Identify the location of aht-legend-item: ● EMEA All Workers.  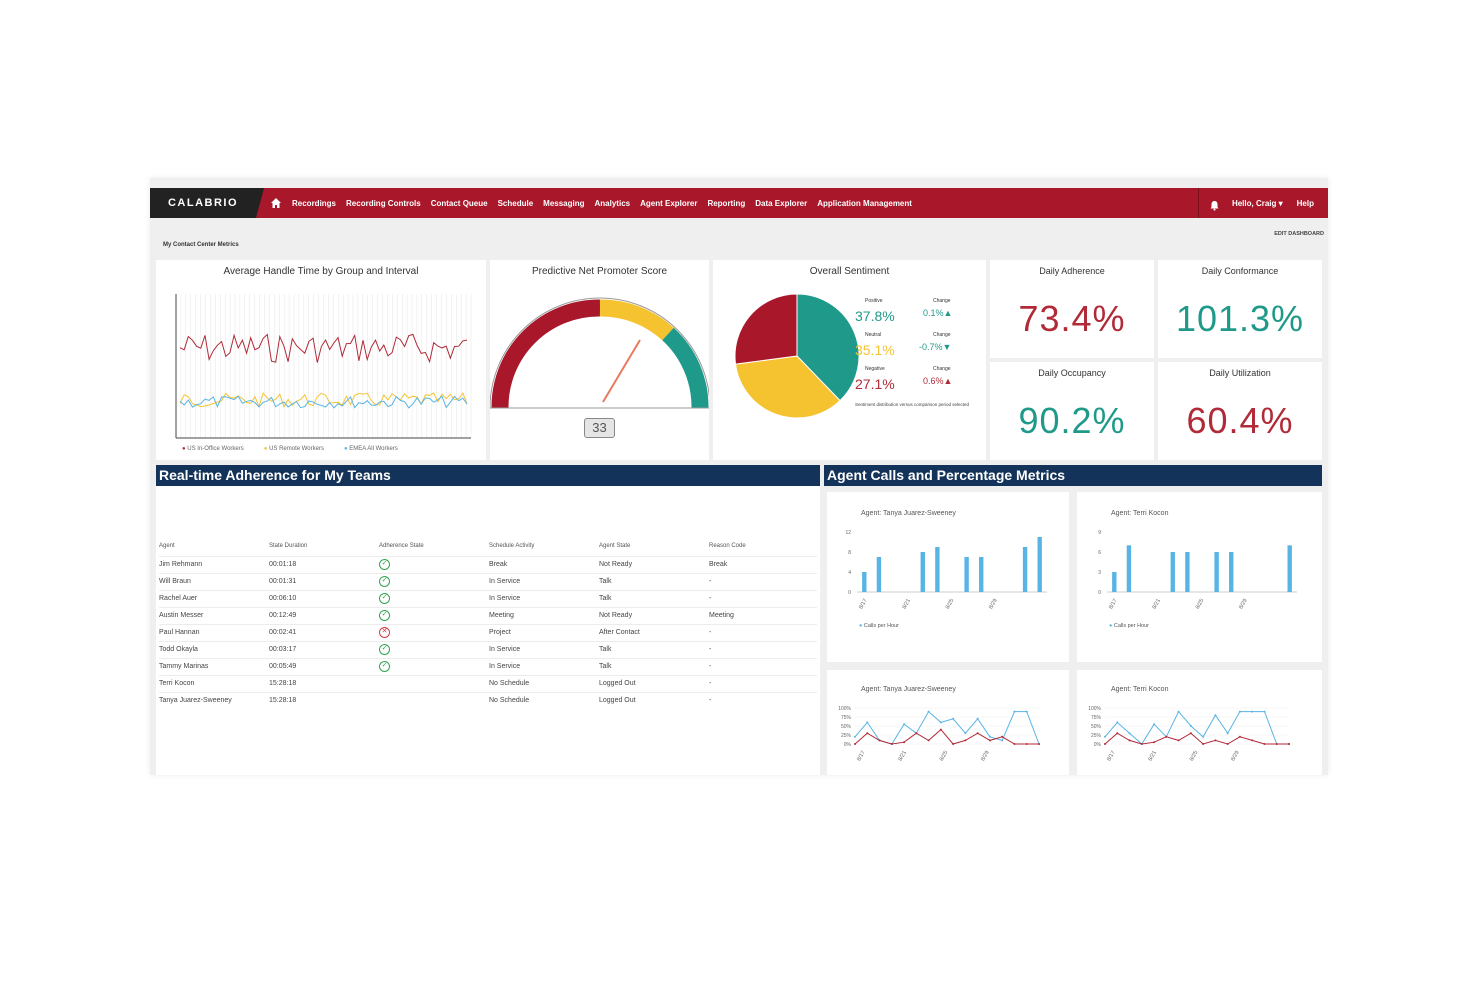
(371, 449).